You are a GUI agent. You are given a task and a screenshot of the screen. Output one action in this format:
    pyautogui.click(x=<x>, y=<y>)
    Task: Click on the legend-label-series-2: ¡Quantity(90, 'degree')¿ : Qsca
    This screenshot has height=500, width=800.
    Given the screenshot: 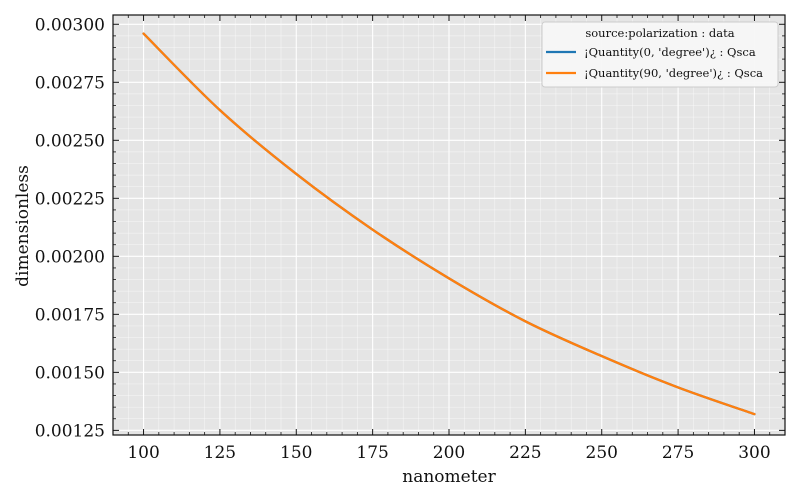 What is the action you would take?
    pyautogui.click(x=673, y=73)
    